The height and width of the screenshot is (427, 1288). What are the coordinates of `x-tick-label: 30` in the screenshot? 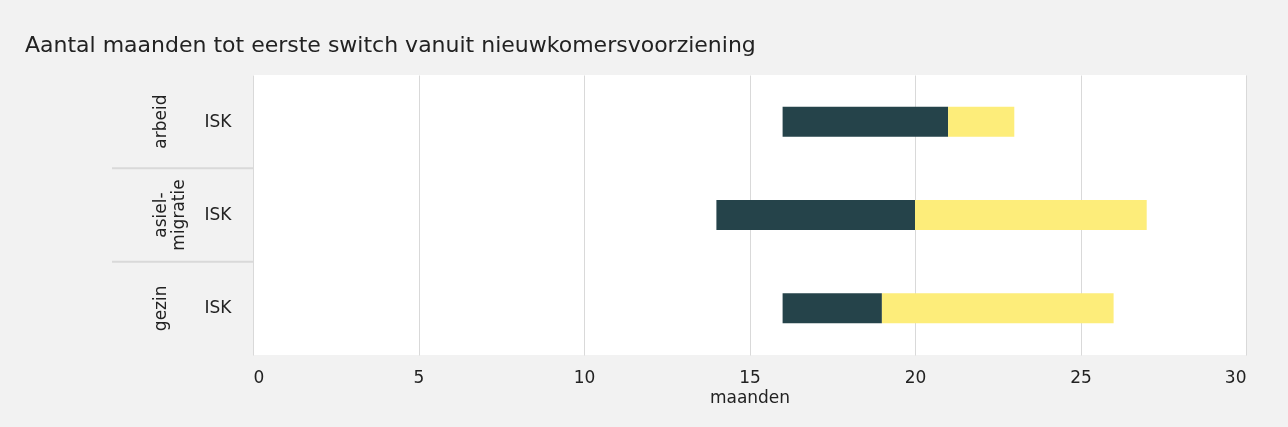 It's located at (1235, 376).